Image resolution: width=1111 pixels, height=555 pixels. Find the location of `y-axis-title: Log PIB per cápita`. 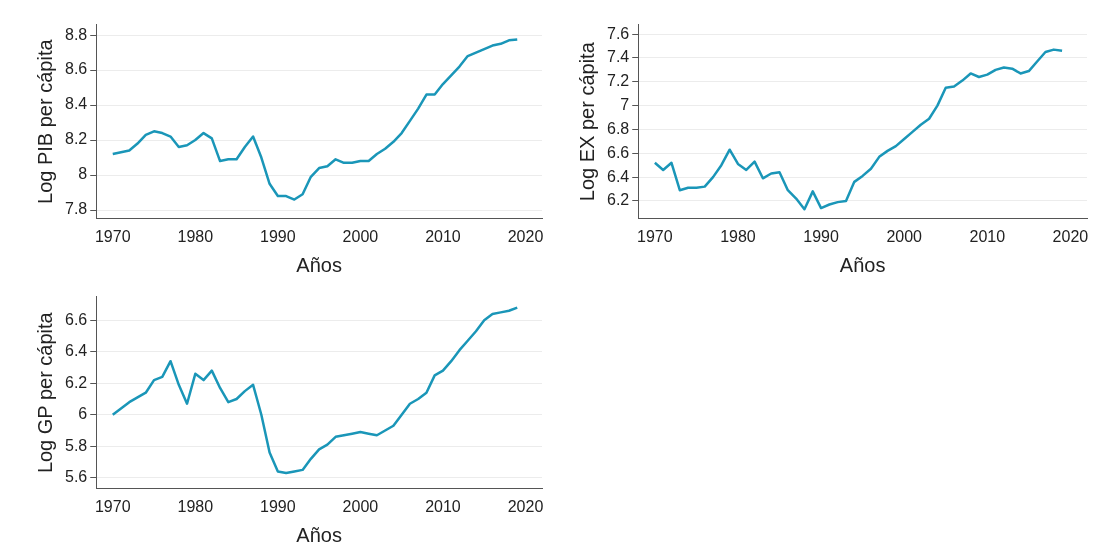

y-axis-title: Log PIB per cápita is located at coordinates (44, 121).